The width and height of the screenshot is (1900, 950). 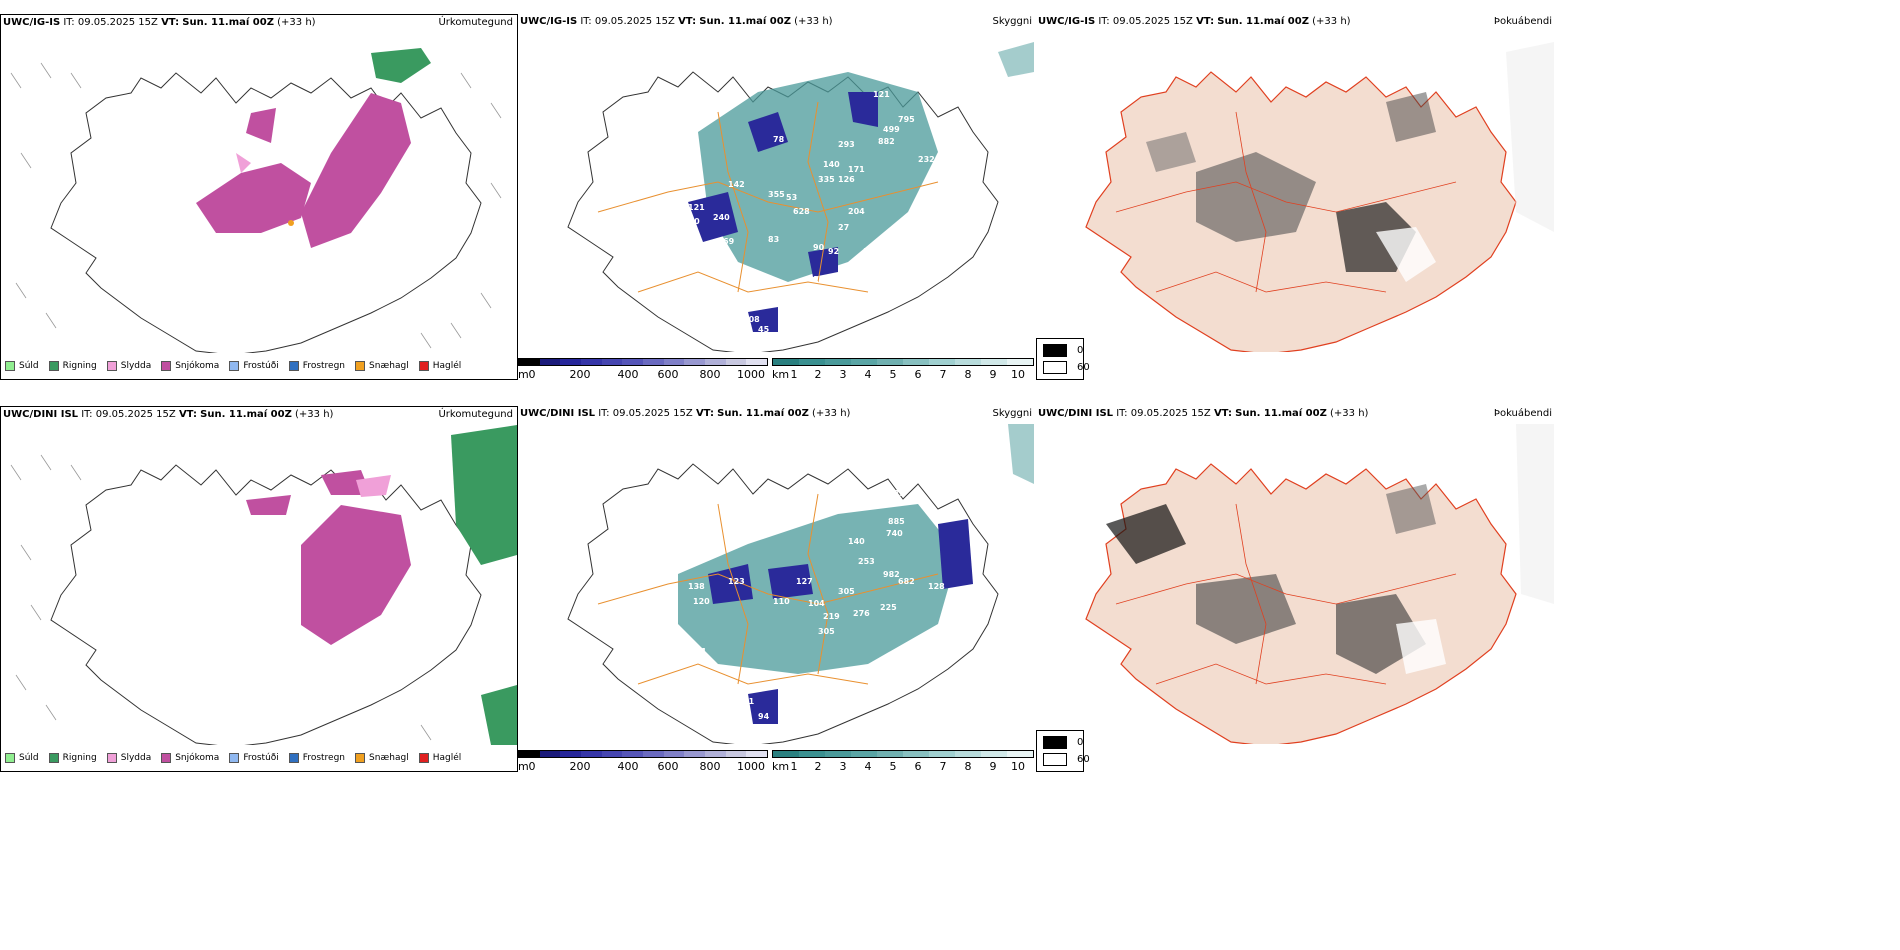 I want to click on cloud-label: 110, so click(x=781, y=601).